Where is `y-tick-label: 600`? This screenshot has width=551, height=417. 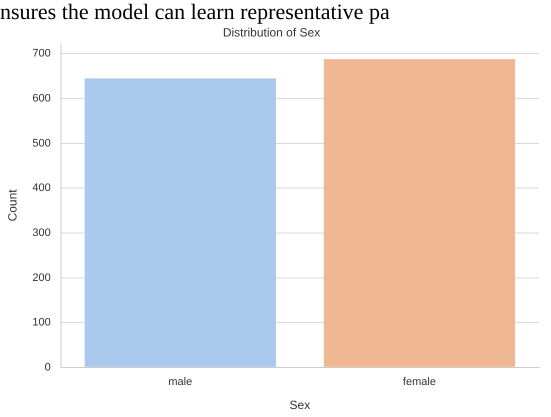 y-tick-label: 600 is located at coordinates (41, 98).